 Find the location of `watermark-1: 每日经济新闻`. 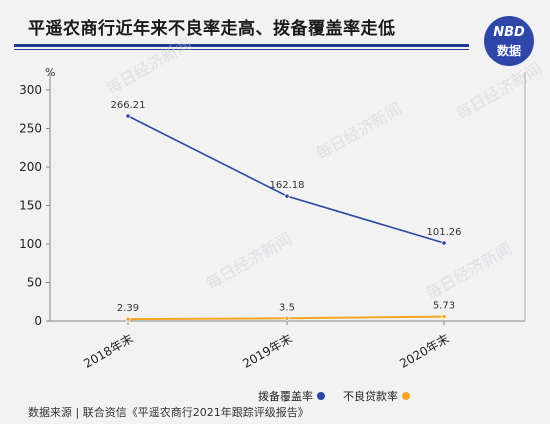

watermark-1: 每日经济新闻 is located at coordinates (359, 131).